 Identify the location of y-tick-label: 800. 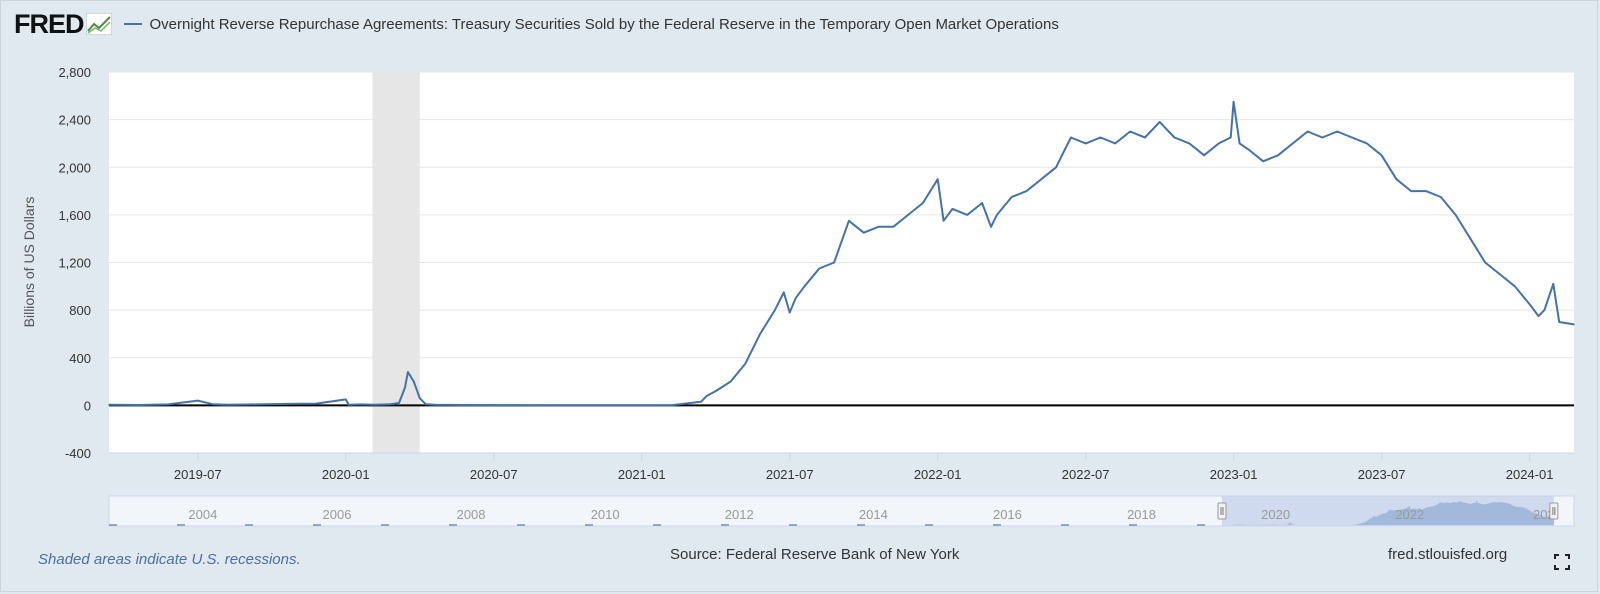
(80, 310).